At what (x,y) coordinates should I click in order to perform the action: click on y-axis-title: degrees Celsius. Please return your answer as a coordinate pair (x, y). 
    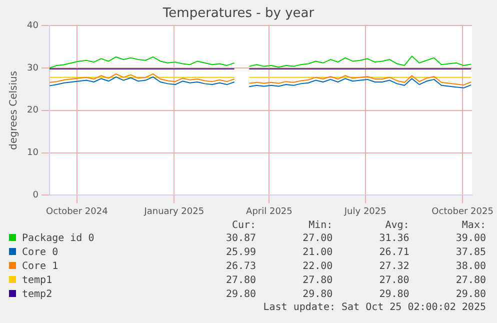
    Looking at the image, I should click on (14, 110).